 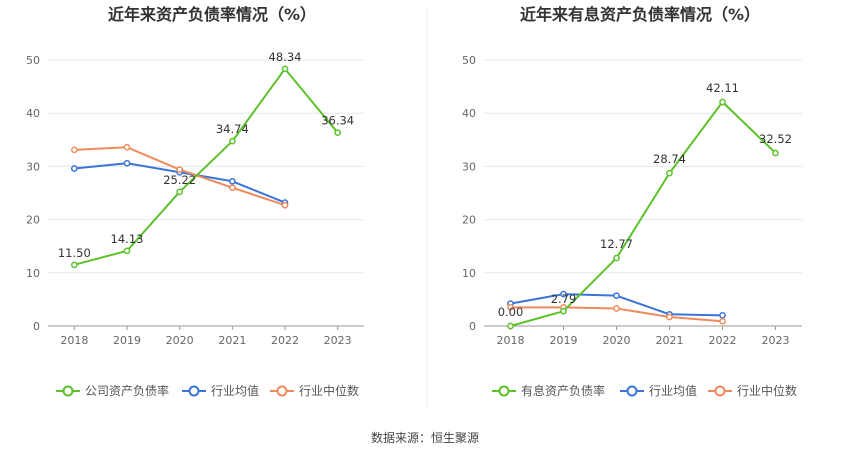 I want to click on source-note: 数据来源：恒生聚源, so click(x=425, y=437).